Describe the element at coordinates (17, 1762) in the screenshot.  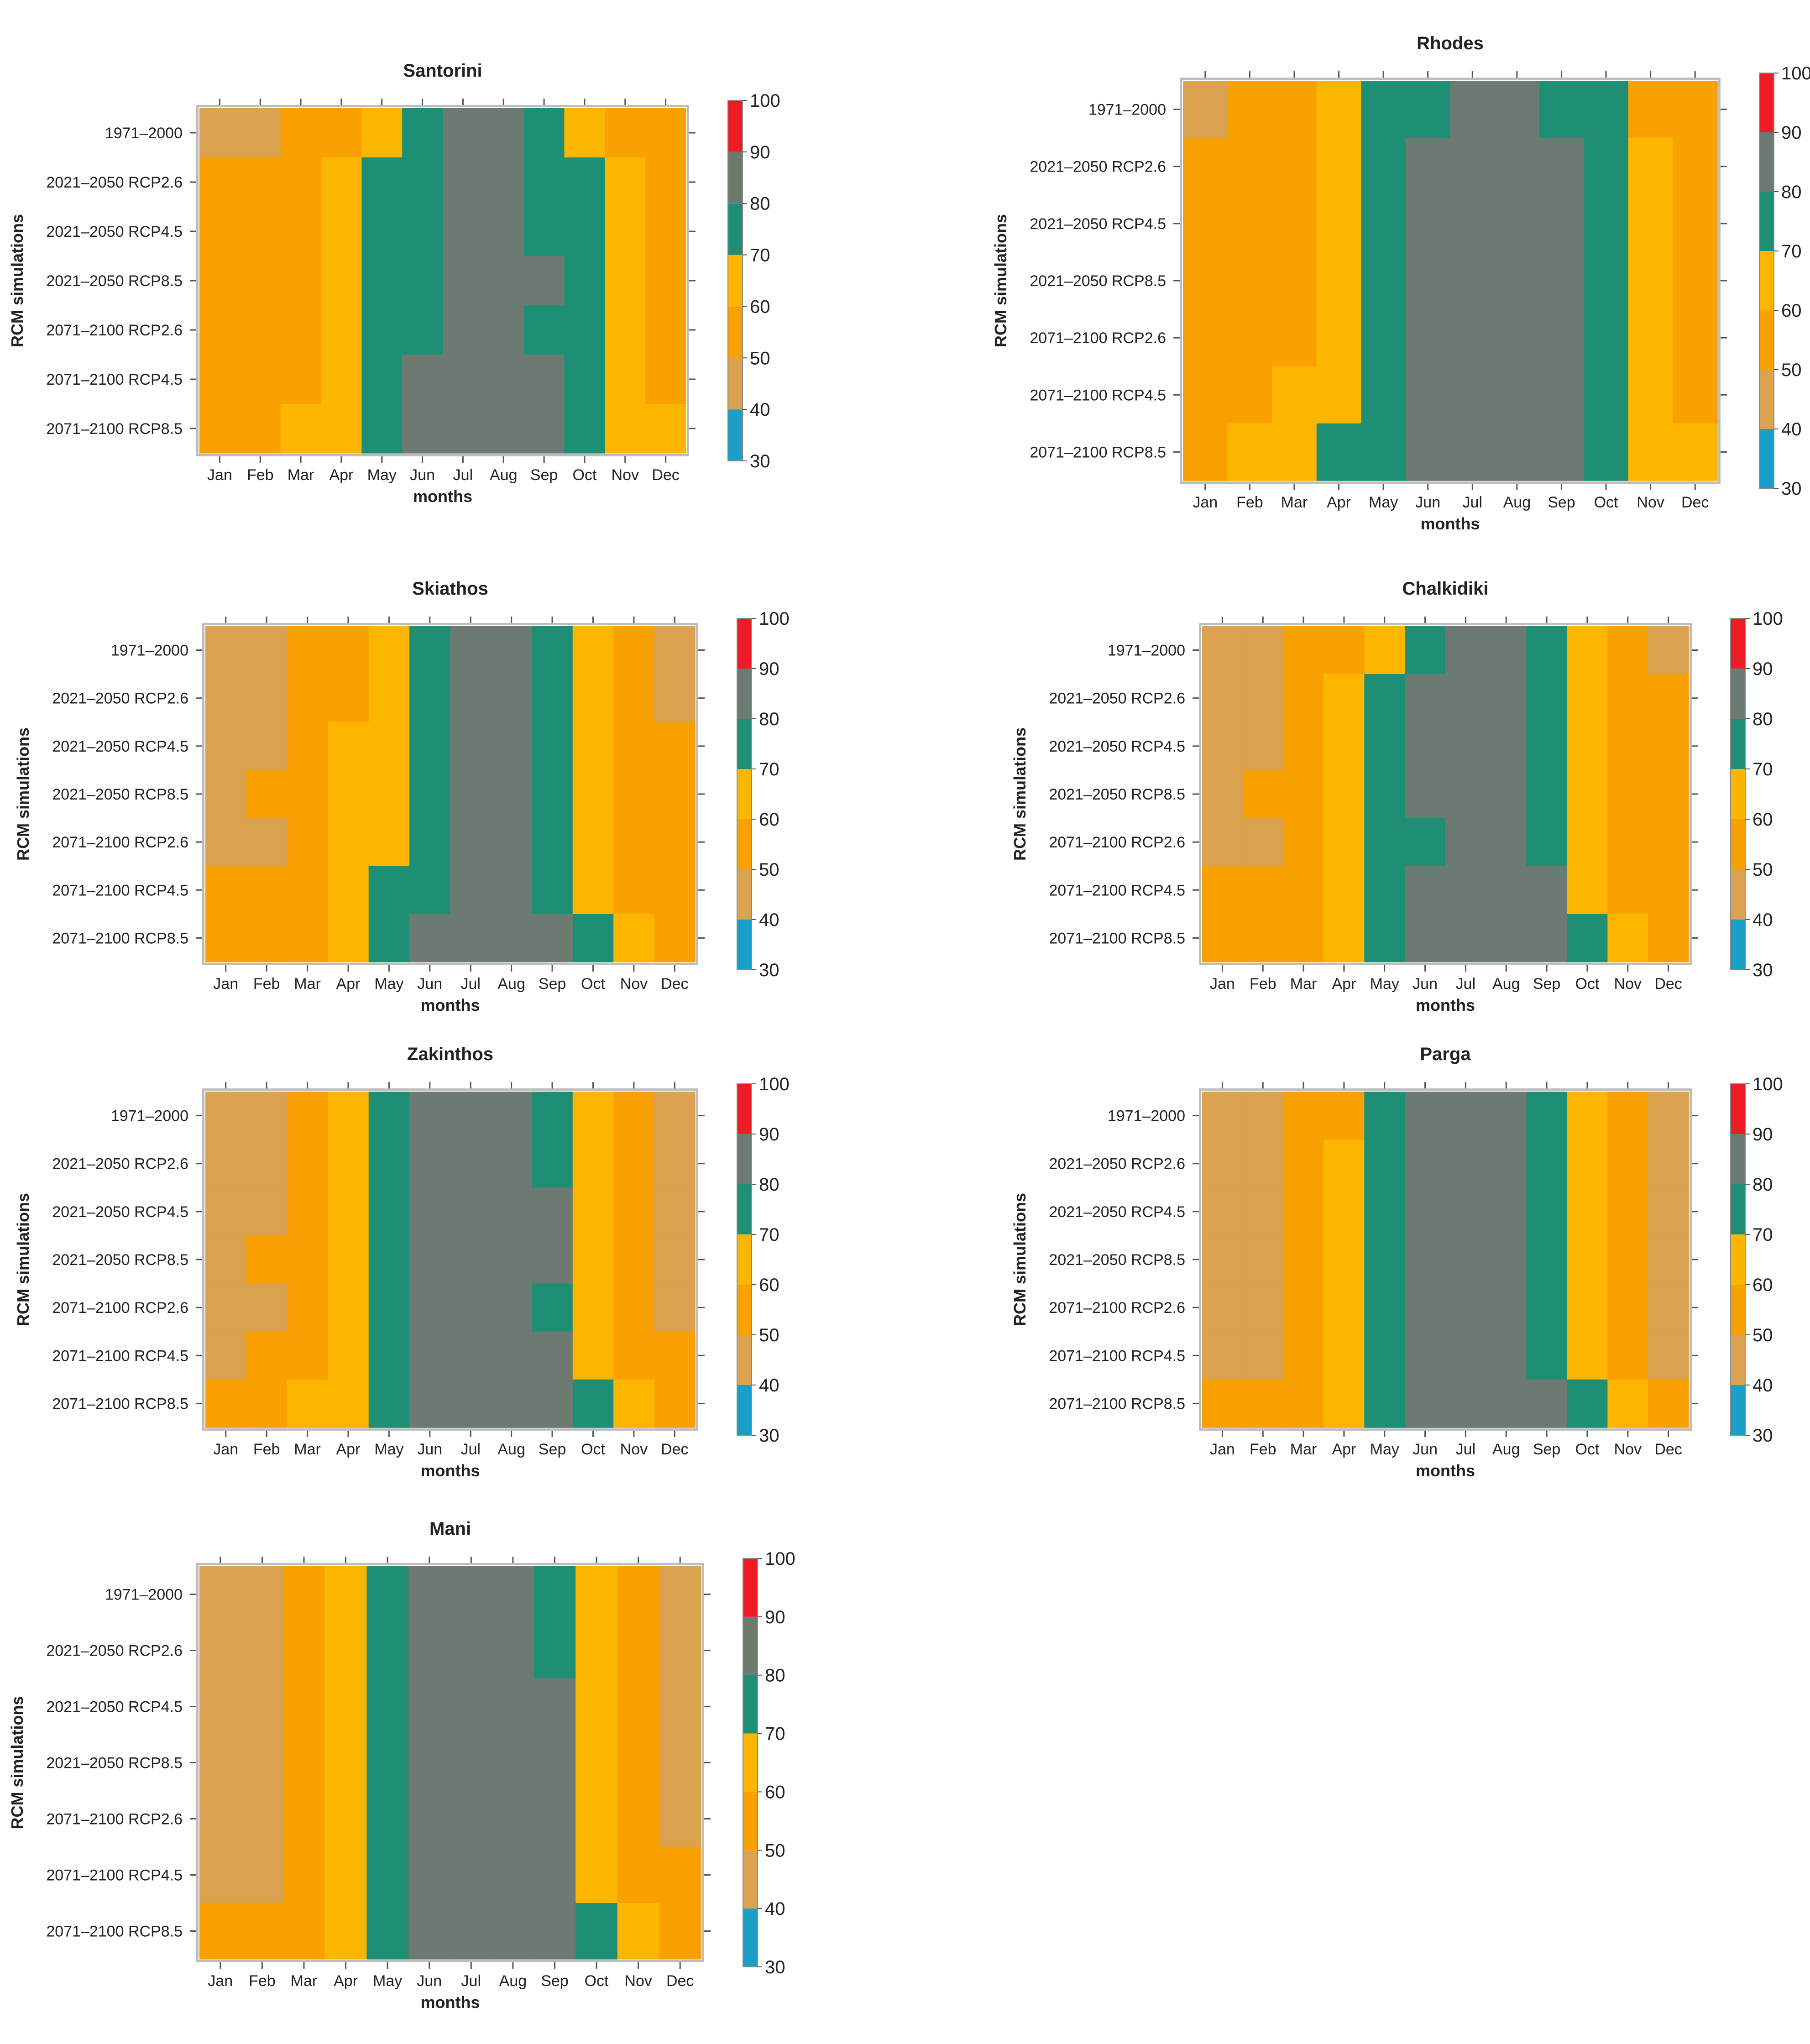
I see `y-axis-label: RCM simulations` at that location.